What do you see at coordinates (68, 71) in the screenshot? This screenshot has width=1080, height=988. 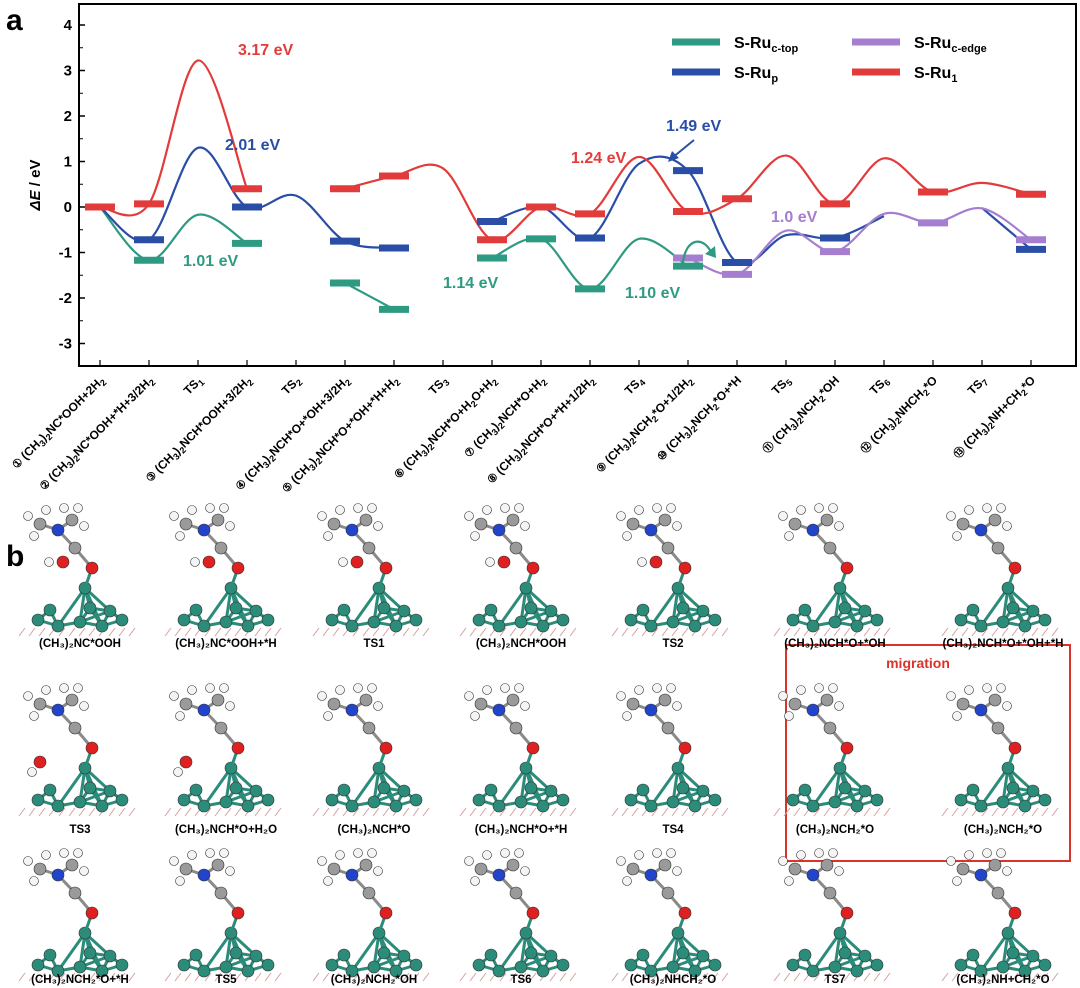 I see `y-tick-label: 3` at bounding box center [68, 71].